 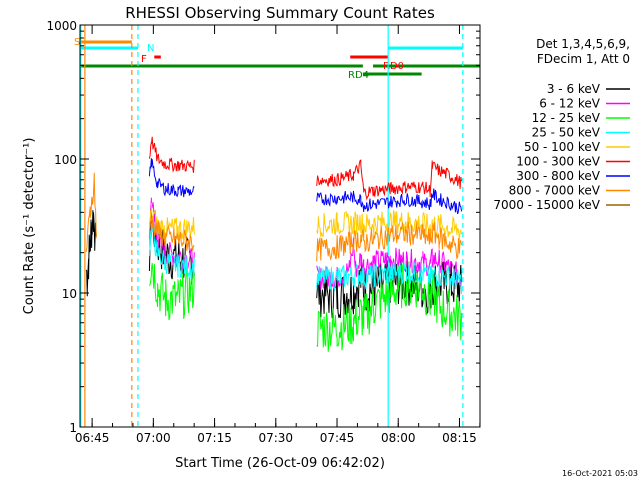 What do you see at coordinates (558, 176) in the screenshot?
I see `legend-label: 300 - 800 keV` at bounding box center [558, 176].